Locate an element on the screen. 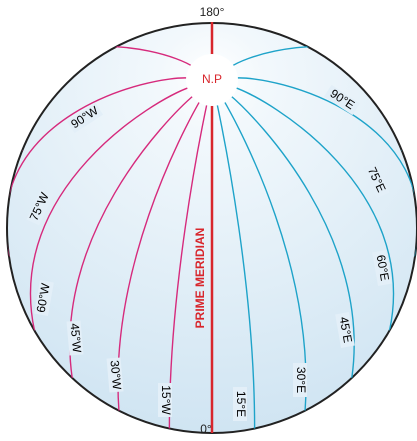  prime-meridian-label: PRIME MERIDIAN is located at coordinates (200, 278).